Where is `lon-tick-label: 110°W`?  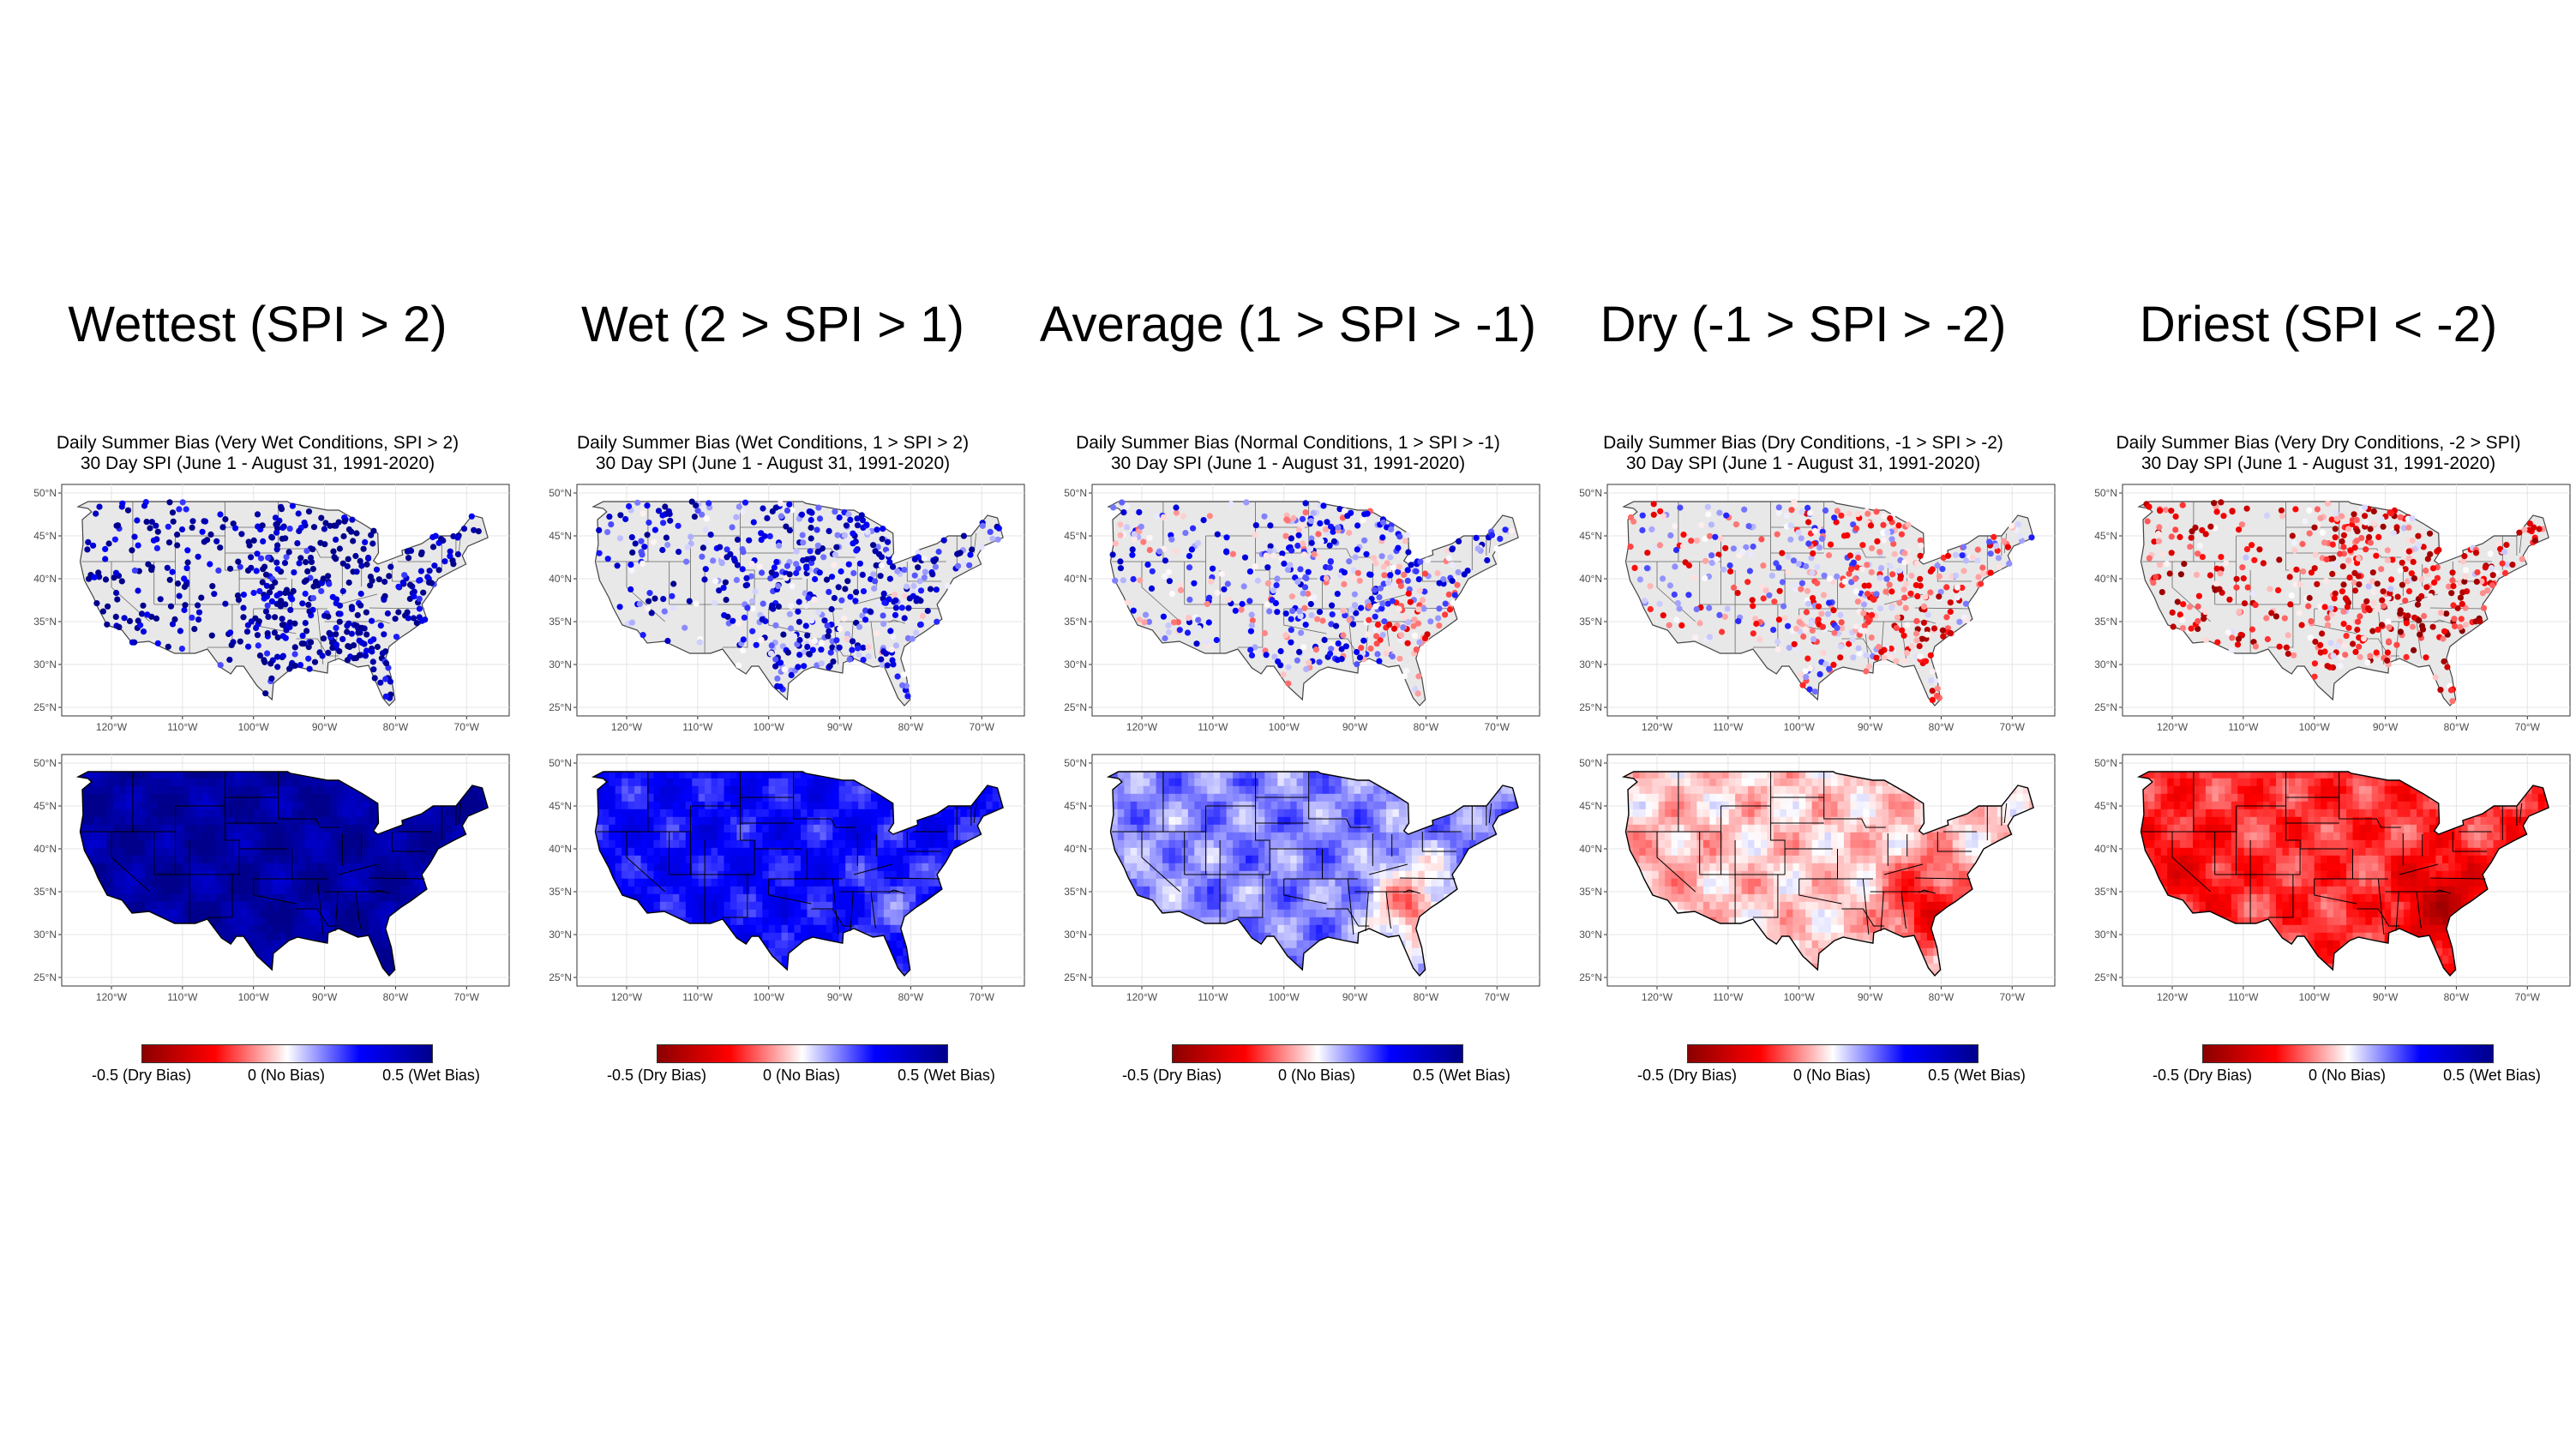
lon-tick-label: 110°W is located at coordinates (1213, 727).